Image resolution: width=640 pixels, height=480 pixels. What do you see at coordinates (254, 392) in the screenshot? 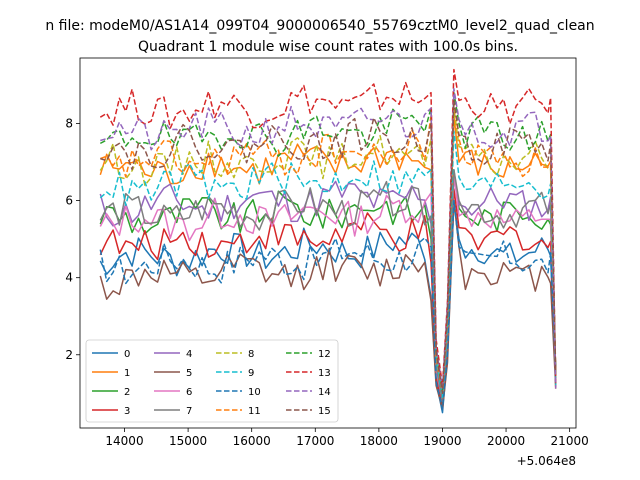
I see `legend-label-10: 10` at bounding box center [254, 392].